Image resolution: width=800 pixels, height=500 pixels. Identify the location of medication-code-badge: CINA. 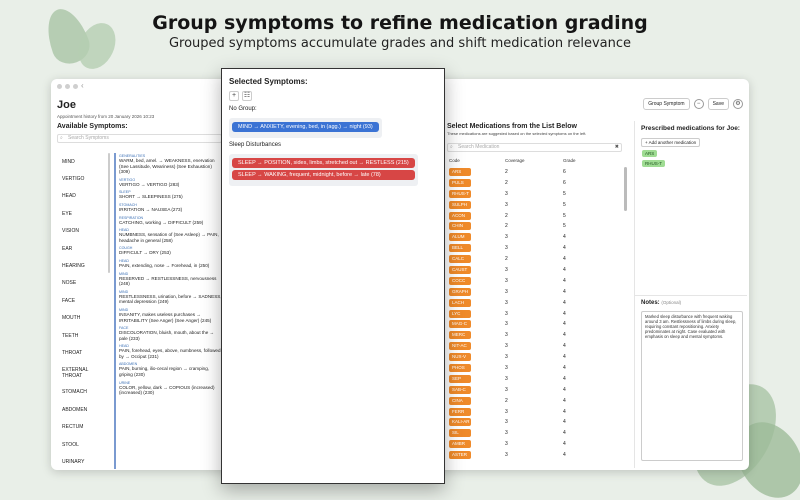
(460, 400).